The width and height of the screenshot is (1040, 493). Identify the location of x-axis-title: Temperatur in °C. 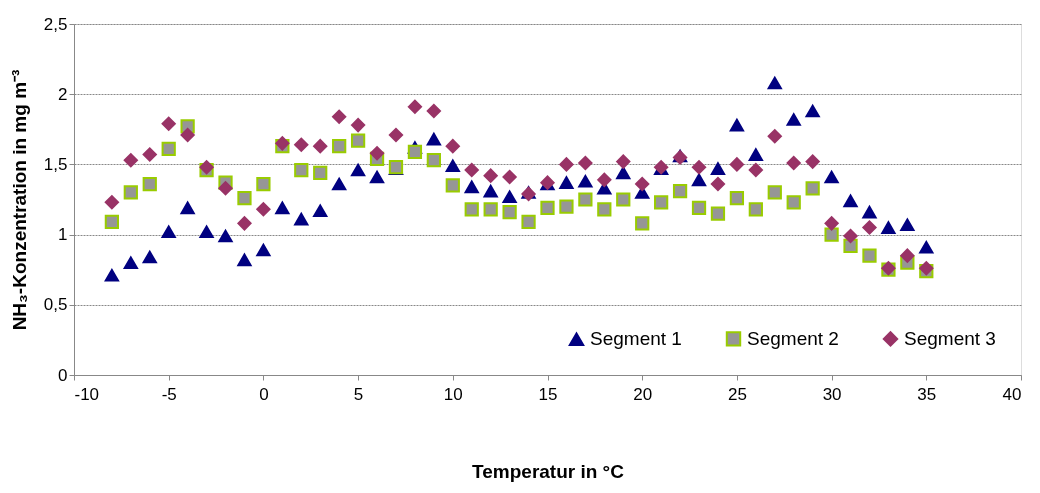
(548, 471).